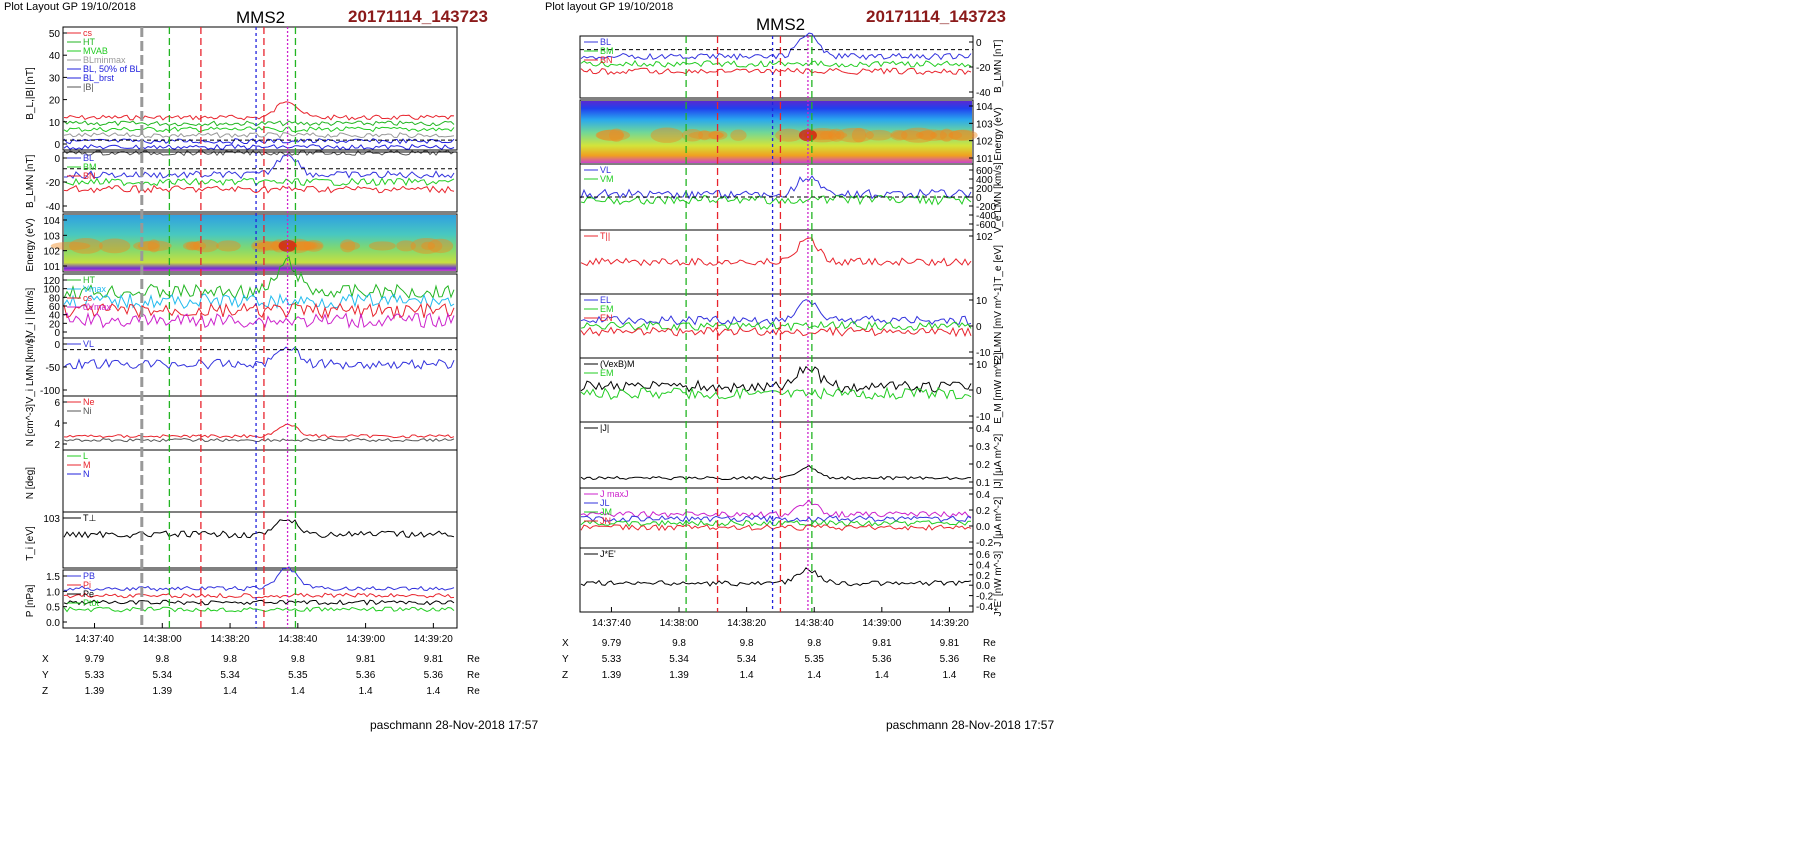 This screenshot has width=1804, height=841. Describe the element at coordinates (88, 298) in the screenshot. I see `legend-label: cs` at that location.